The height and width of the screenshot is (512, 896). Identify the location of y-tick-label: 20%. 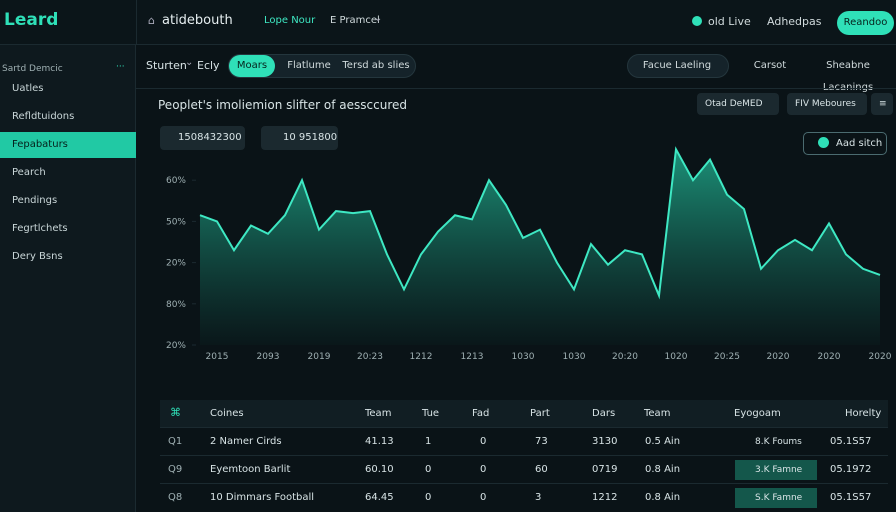
(176, 264).